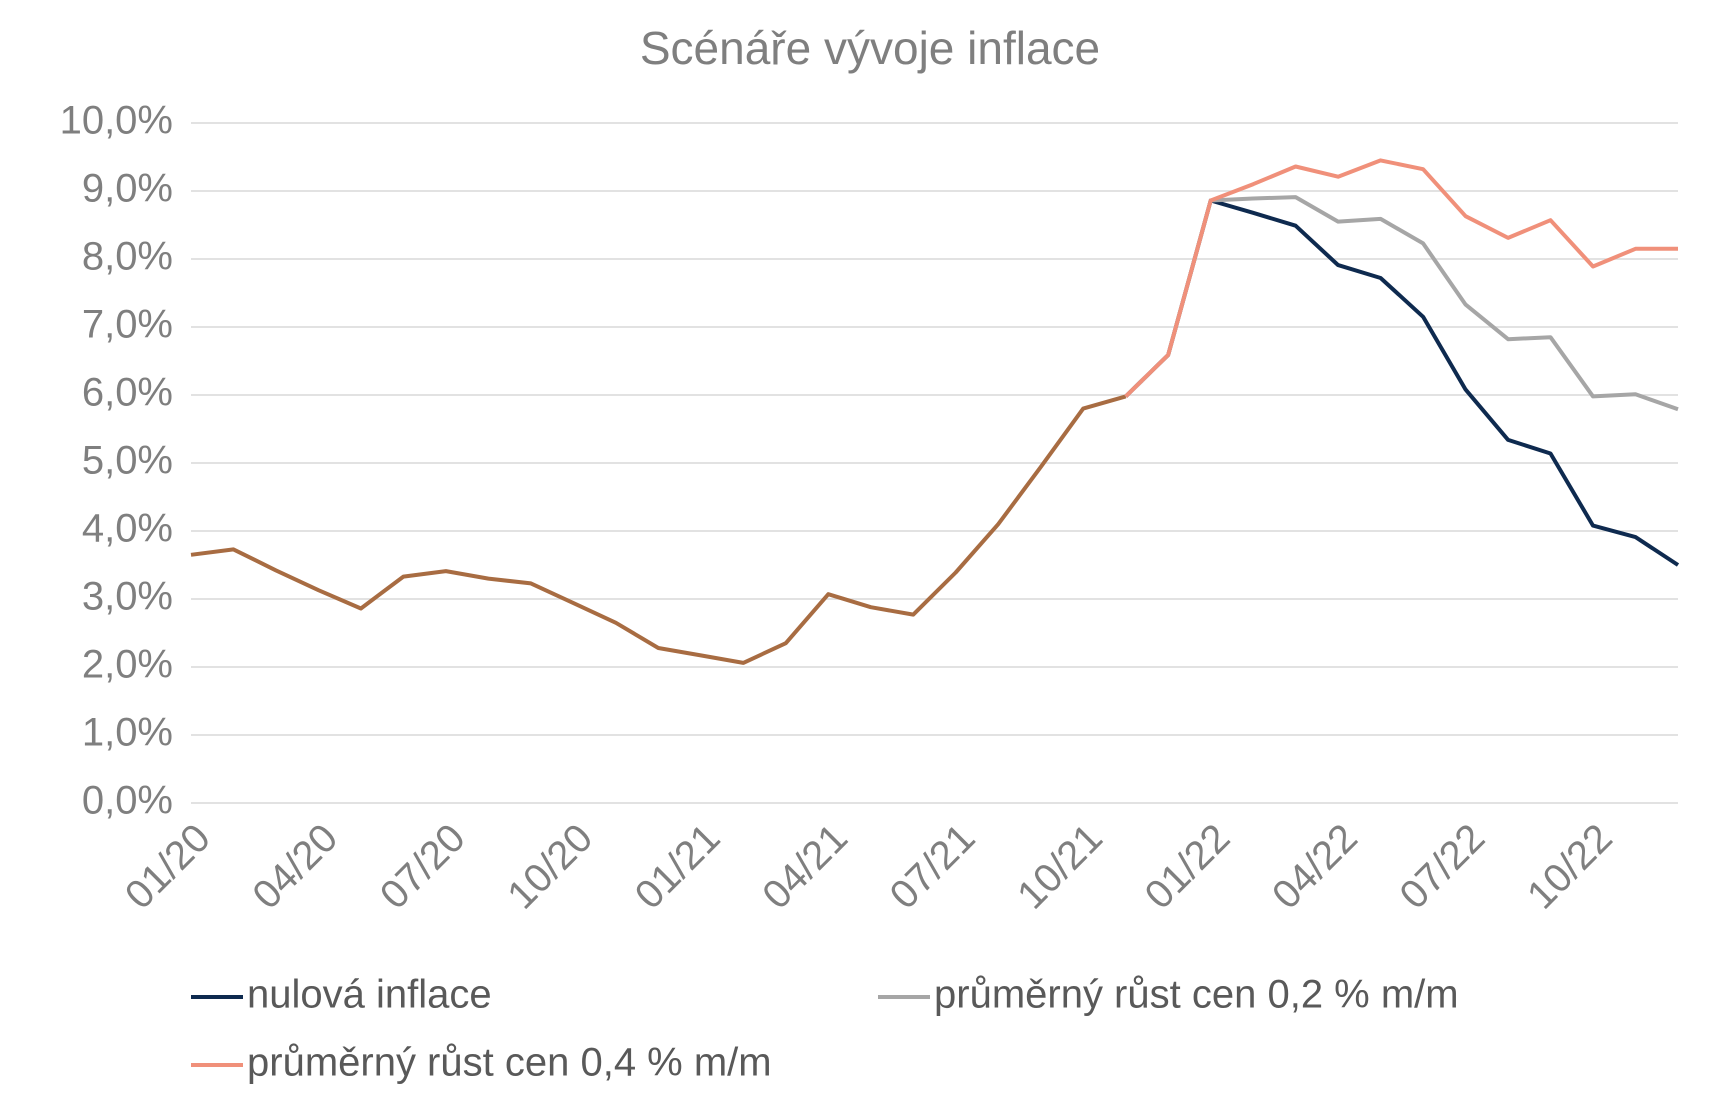 The height and width of the screenshot is (1114, 1720). Describe the element at coordinates (127, 325) in the screenshot. I see `y-tick-label: 7,0%` at that location.